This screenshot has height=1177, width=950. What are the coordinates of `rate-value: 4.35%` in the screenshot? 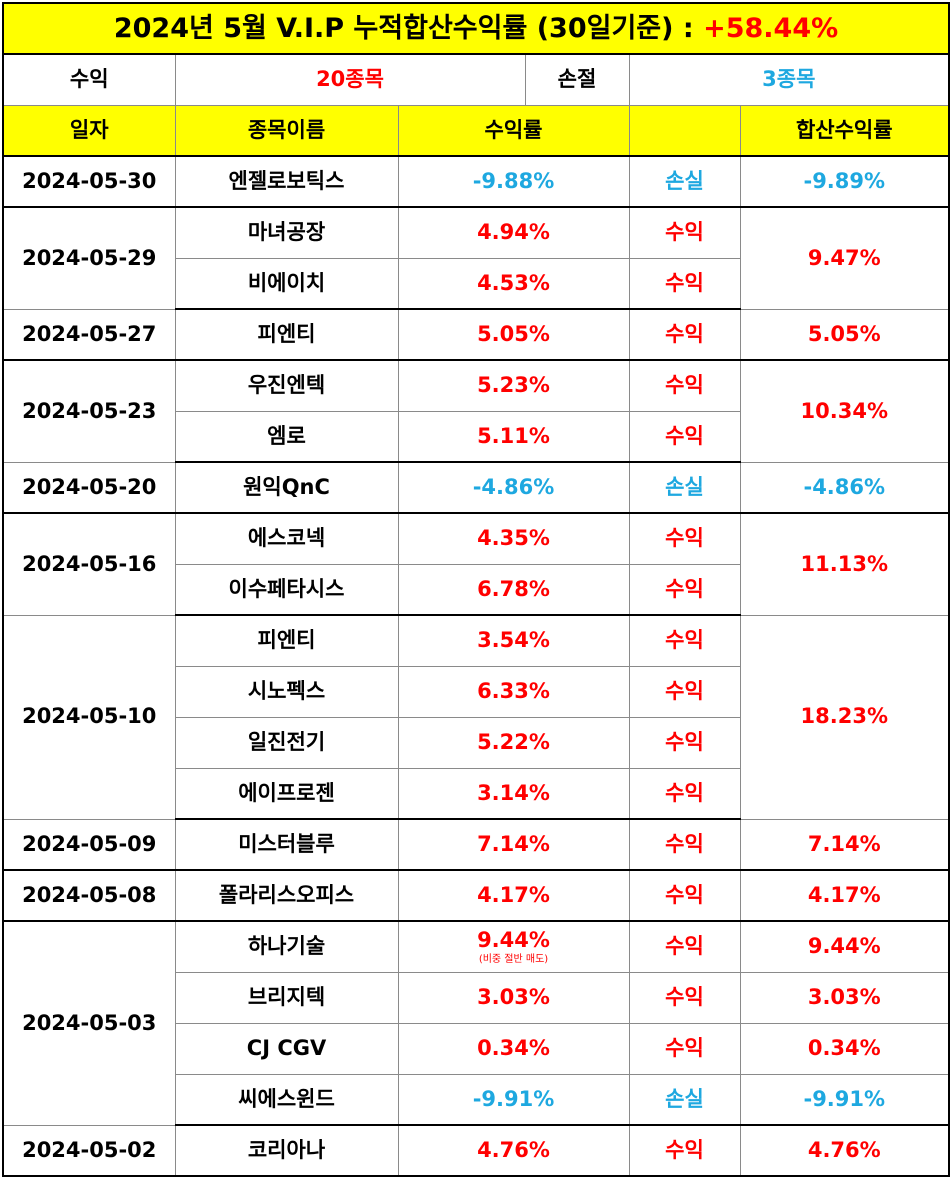 It's located at (513, 538).